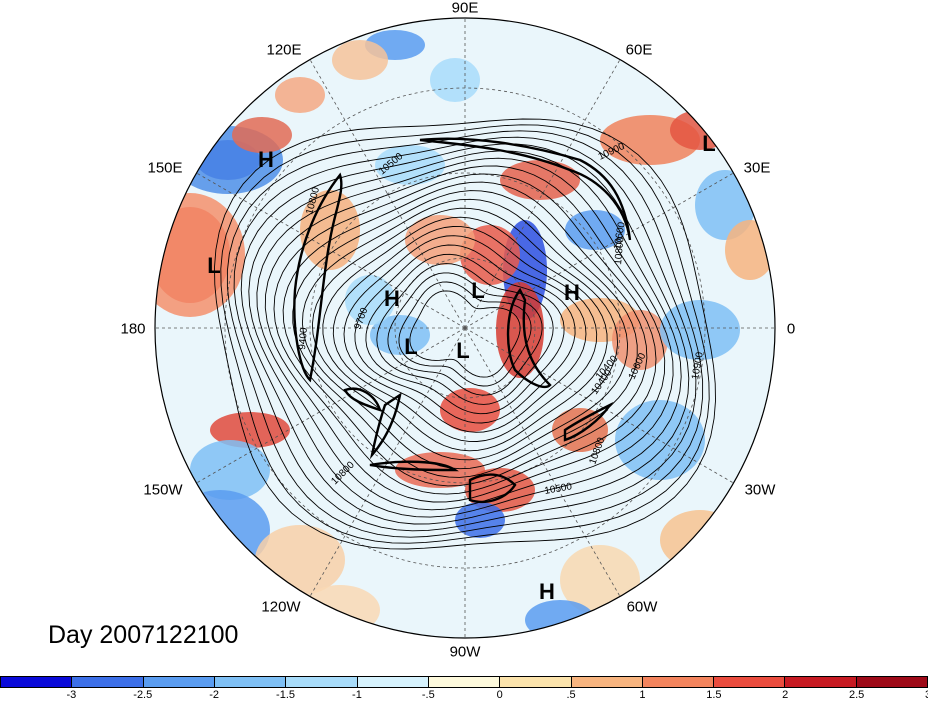  Describe the element at coordinates (143, 695) in the screenshot. I see `colorbar-tick-label: -2.5` at that location.